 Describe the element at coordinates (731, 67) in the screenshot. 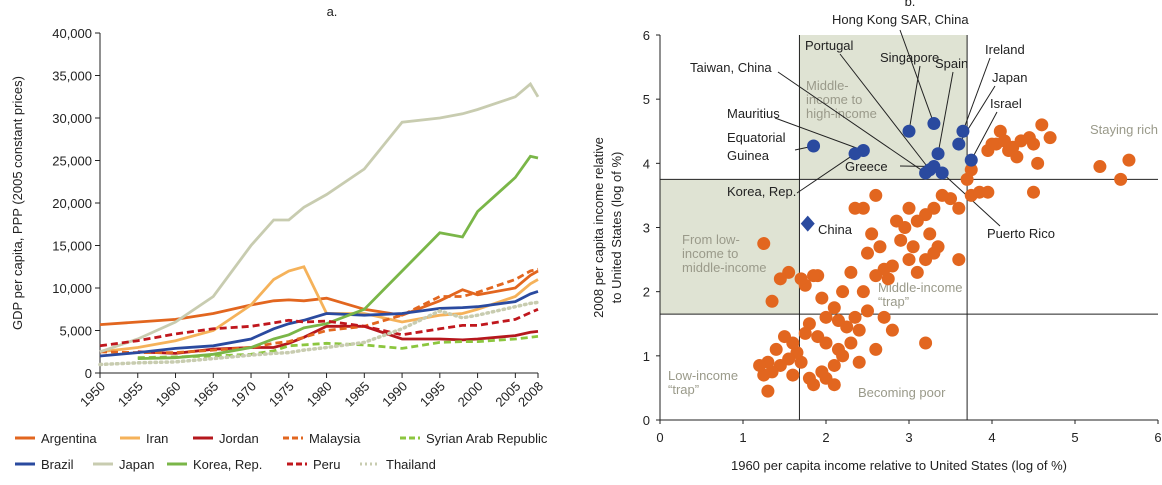

I see `point-label: Taiwan, China` at that location.